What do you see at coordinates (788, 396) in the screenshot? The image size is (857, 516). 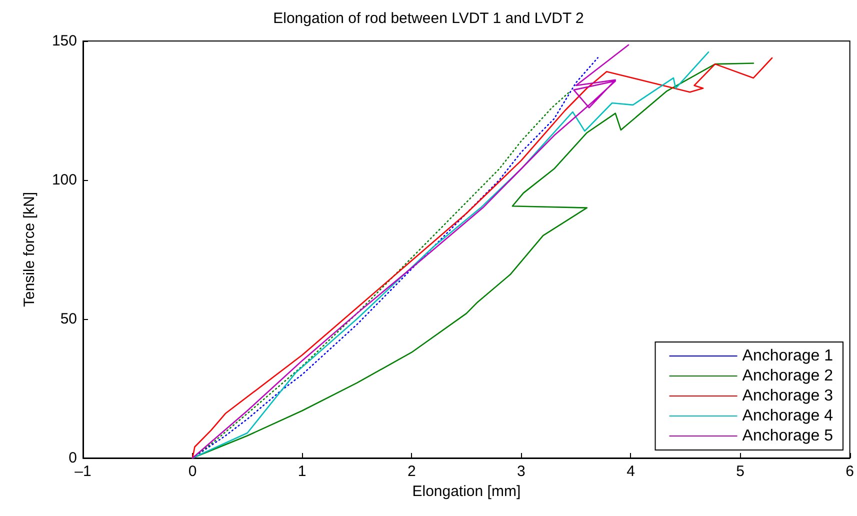 I see `legend-label: Anchorage 3` at bounding box center [788, 396].